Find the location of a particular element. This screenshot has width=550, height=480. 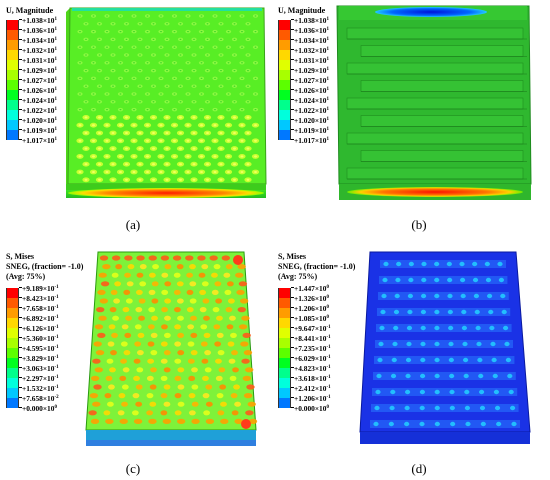

legend-label: +1.532×10-1 is located at coordinates (40, 388).